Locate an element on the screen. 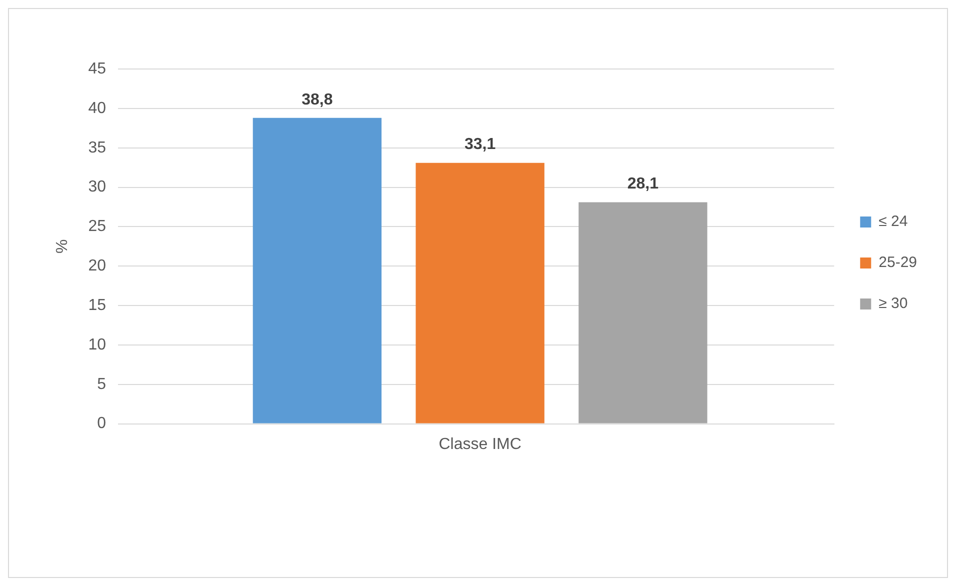 The width and height of the screenshot is (957, 580). y-tick-label: 10 is located at coordinates (97, 345).